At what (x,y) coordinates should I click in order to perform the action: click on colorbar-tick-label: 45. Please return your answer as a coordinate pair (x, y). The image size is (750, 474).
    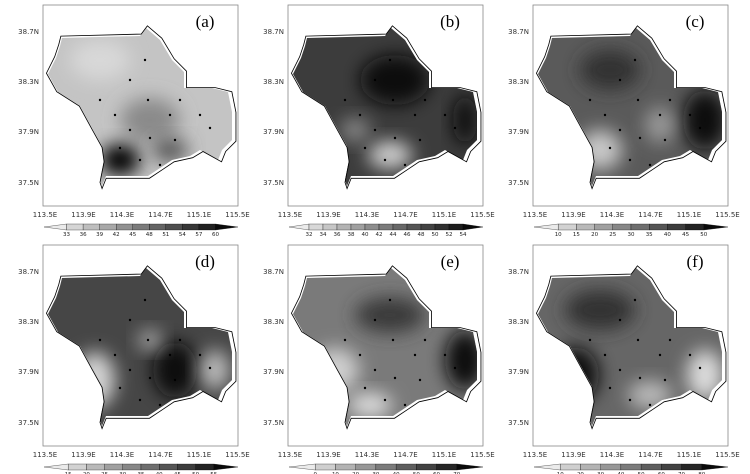
    Looking at the image, I should click on (685, 235).